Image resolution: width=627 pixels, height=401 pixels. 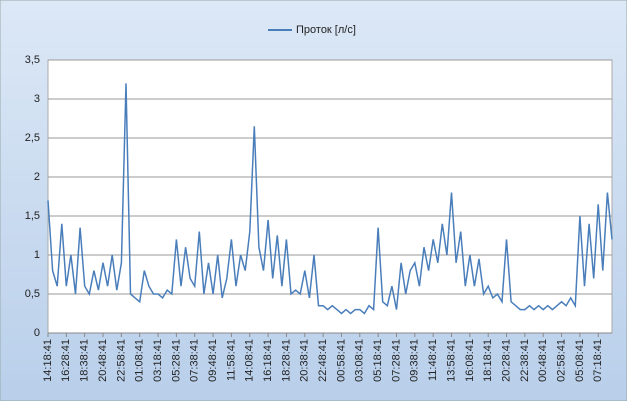 What do you see at coordinates (85, 360) in the screenshot?
I see `x-tick-label: 18:38:41` at bounding box center [85, 360].